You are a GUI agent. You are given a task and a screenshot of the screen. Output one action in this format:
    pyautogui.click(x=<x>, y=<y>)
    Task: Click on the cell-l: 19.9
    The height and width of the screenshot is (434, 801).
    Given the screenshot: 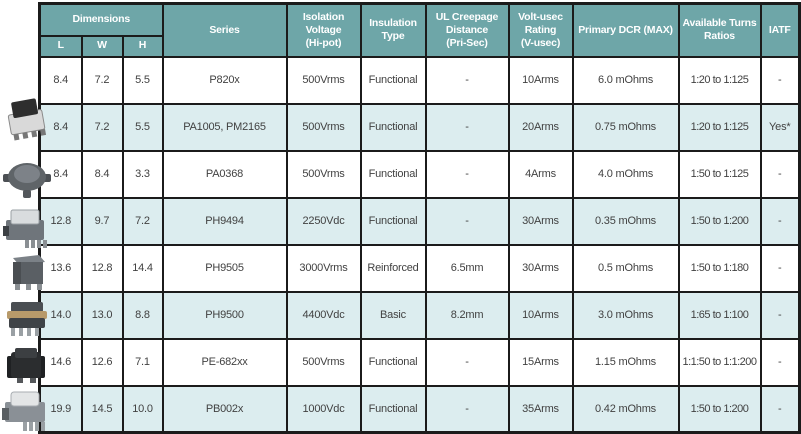 What is the action you would take?
    pyautogui.click(x=60, y=409)
    